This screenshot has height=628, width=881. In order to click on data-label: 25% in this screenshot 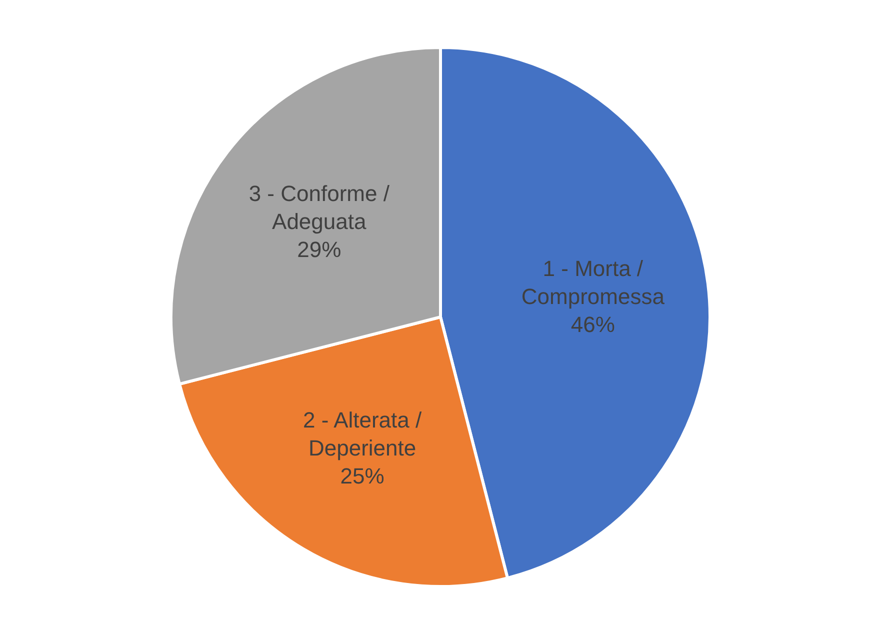, I will do `click(362, 475)`.